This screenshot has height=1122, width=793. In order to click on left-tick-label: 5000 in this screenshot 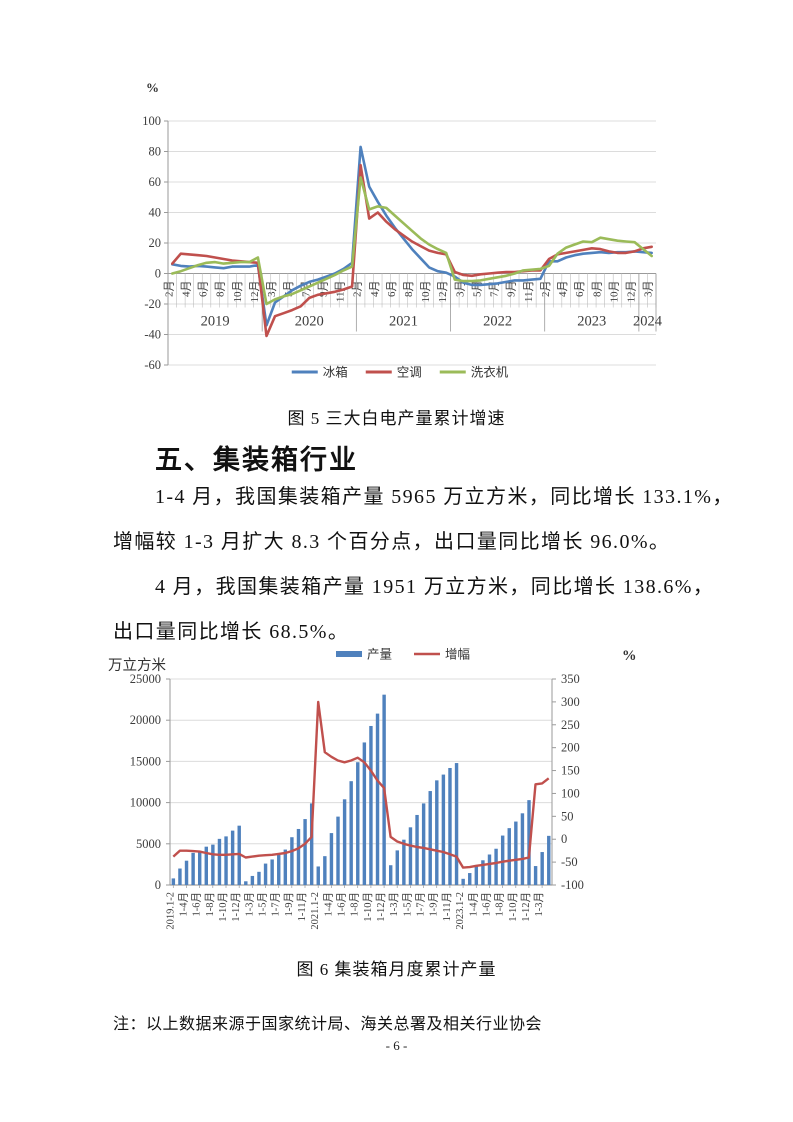, I will do `click(148, 844)`.